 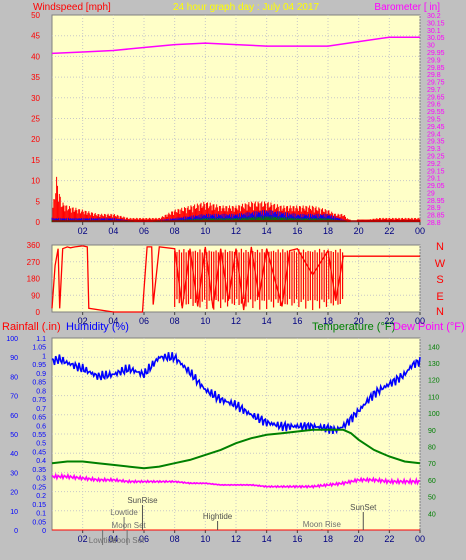 What do you see at coordinates (41, 409) in the screenshot?
I see `humidity-y-tick-label: 0.7` at bounding box center [41, 409].